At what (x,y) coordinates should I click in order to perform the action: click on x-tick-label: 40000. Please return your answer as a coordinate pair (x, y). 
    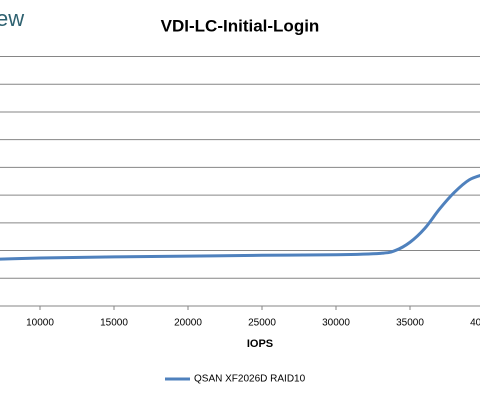
    Looking at the image, I should click on (475, 323).